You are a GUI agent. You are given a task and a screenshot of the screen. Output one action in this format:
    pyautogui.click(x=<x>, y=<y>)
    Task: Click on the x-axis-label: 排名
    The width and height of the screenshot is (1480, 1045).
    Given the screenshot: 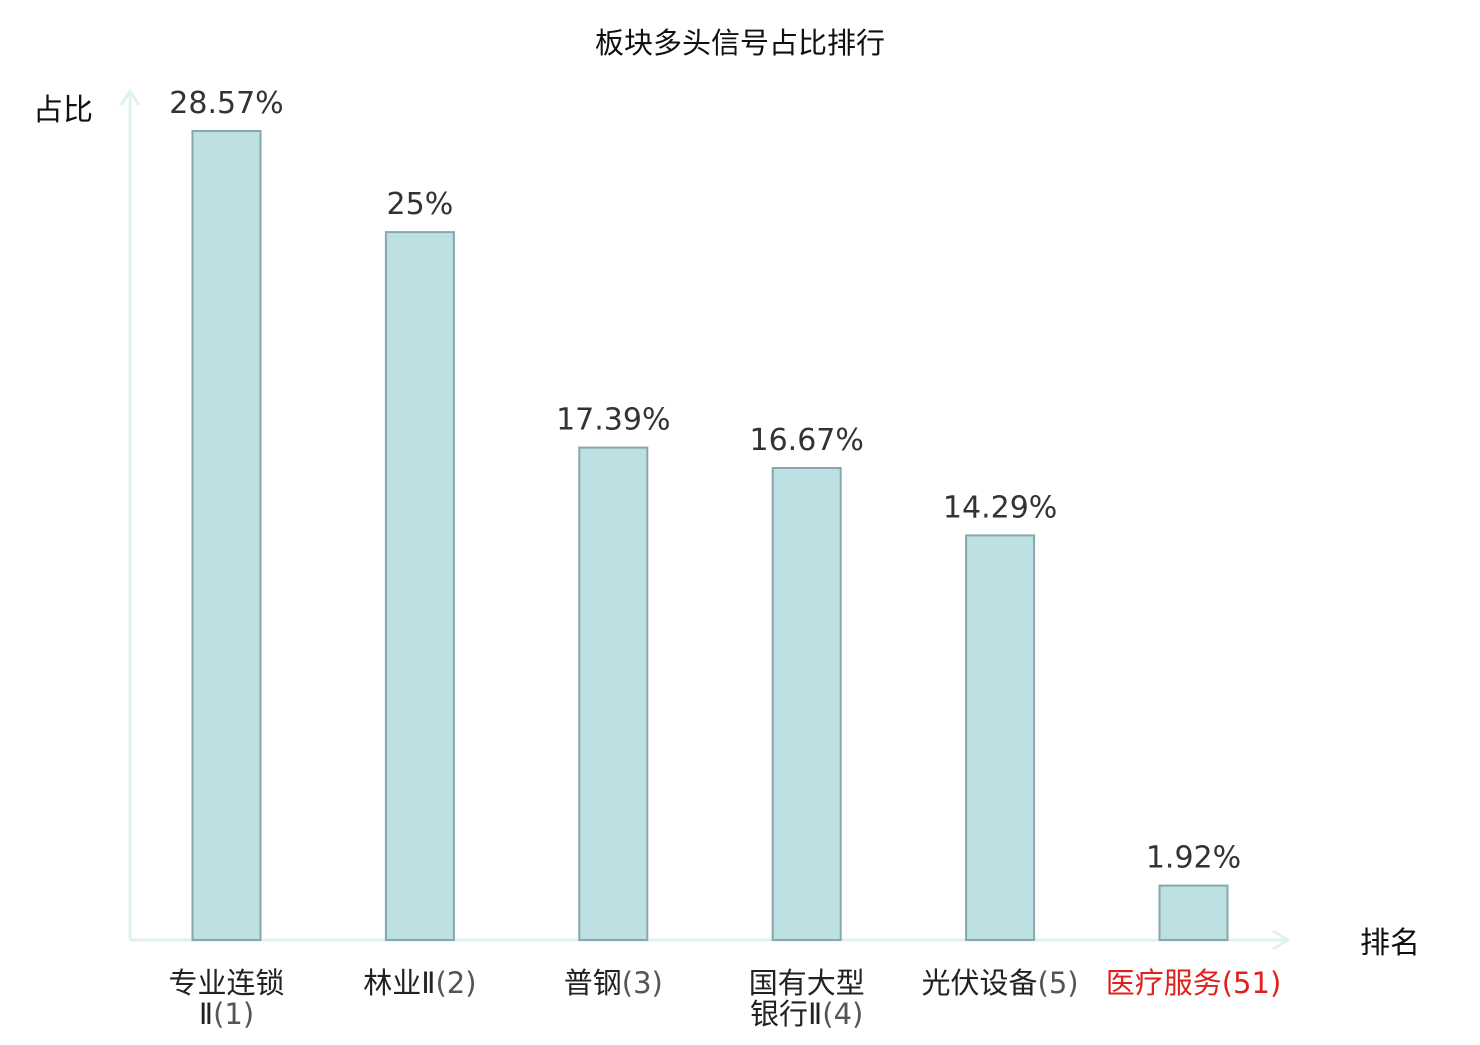 What is the action you would take?
    pyautogui.click(x=1390, y=943)
    